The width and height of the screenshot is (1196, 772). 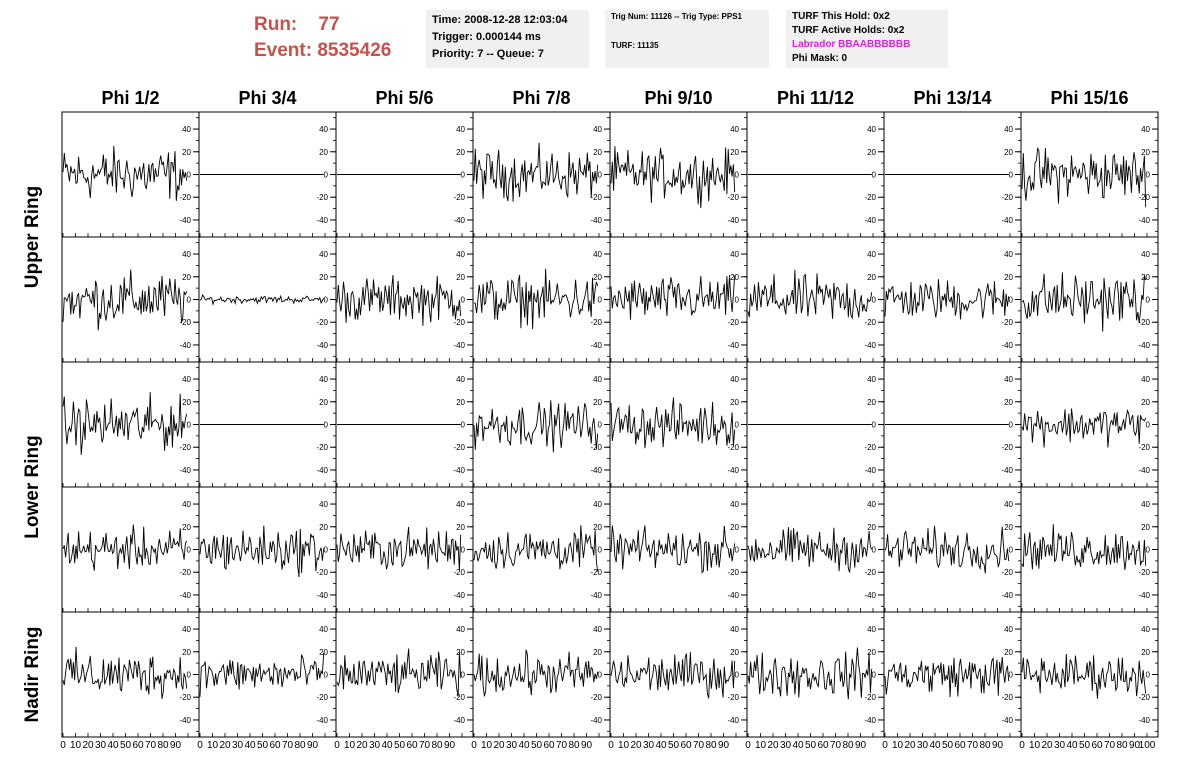 I want to click on column-header: Phi 9/10, so click(x=678, y=98).